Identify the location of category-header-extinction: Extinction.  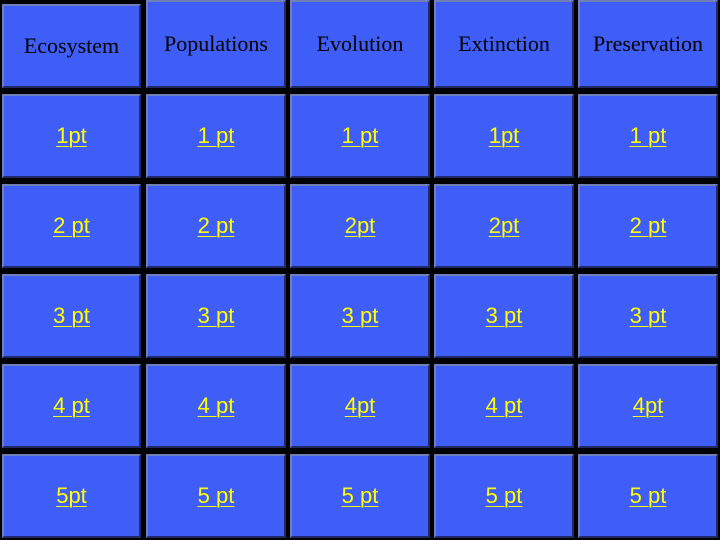
(504, 44).